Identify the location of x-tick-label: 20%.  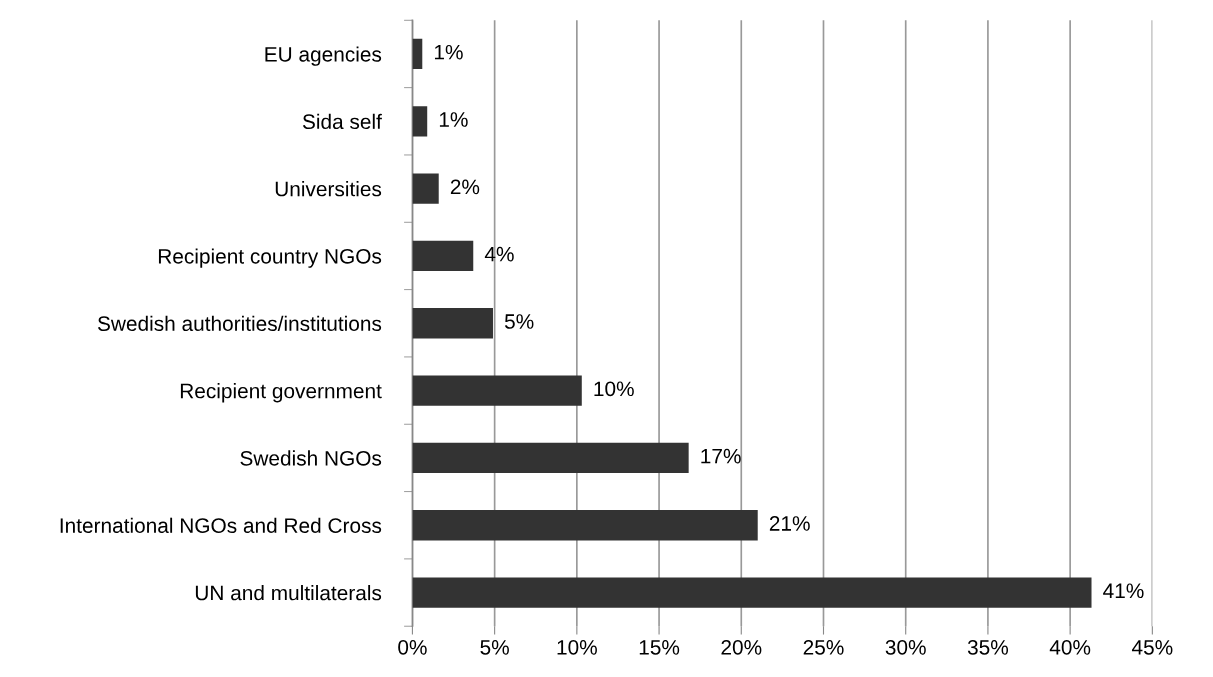
(741, 647).